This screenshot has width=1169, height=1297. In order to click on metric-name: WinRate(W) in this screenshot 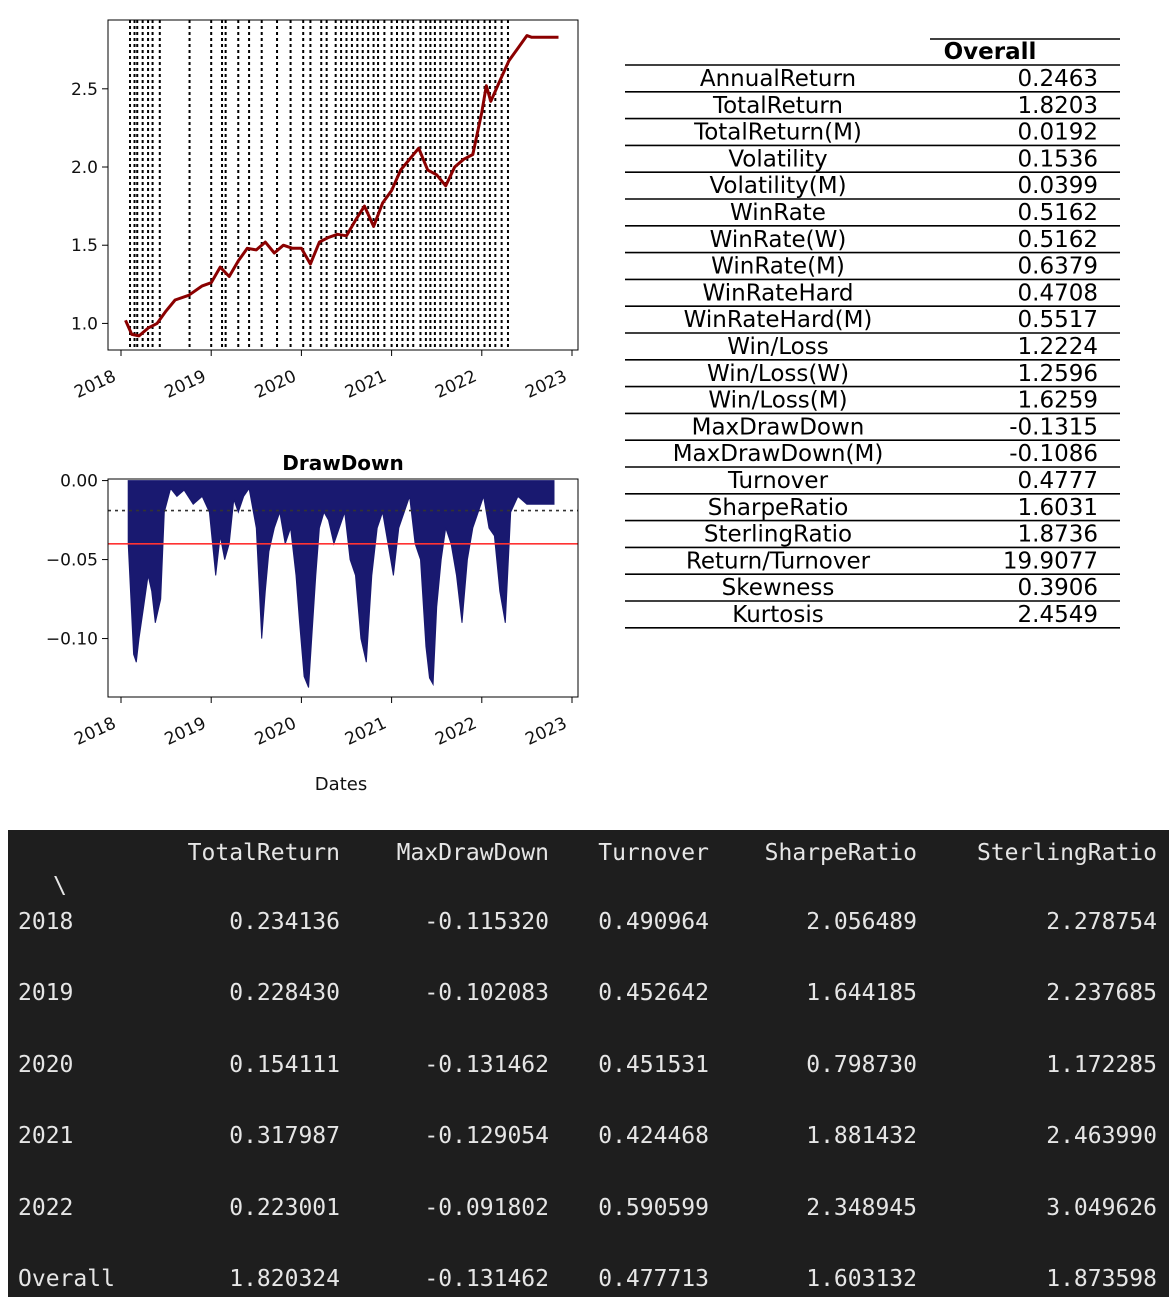, I will do `click(778, 240)`.